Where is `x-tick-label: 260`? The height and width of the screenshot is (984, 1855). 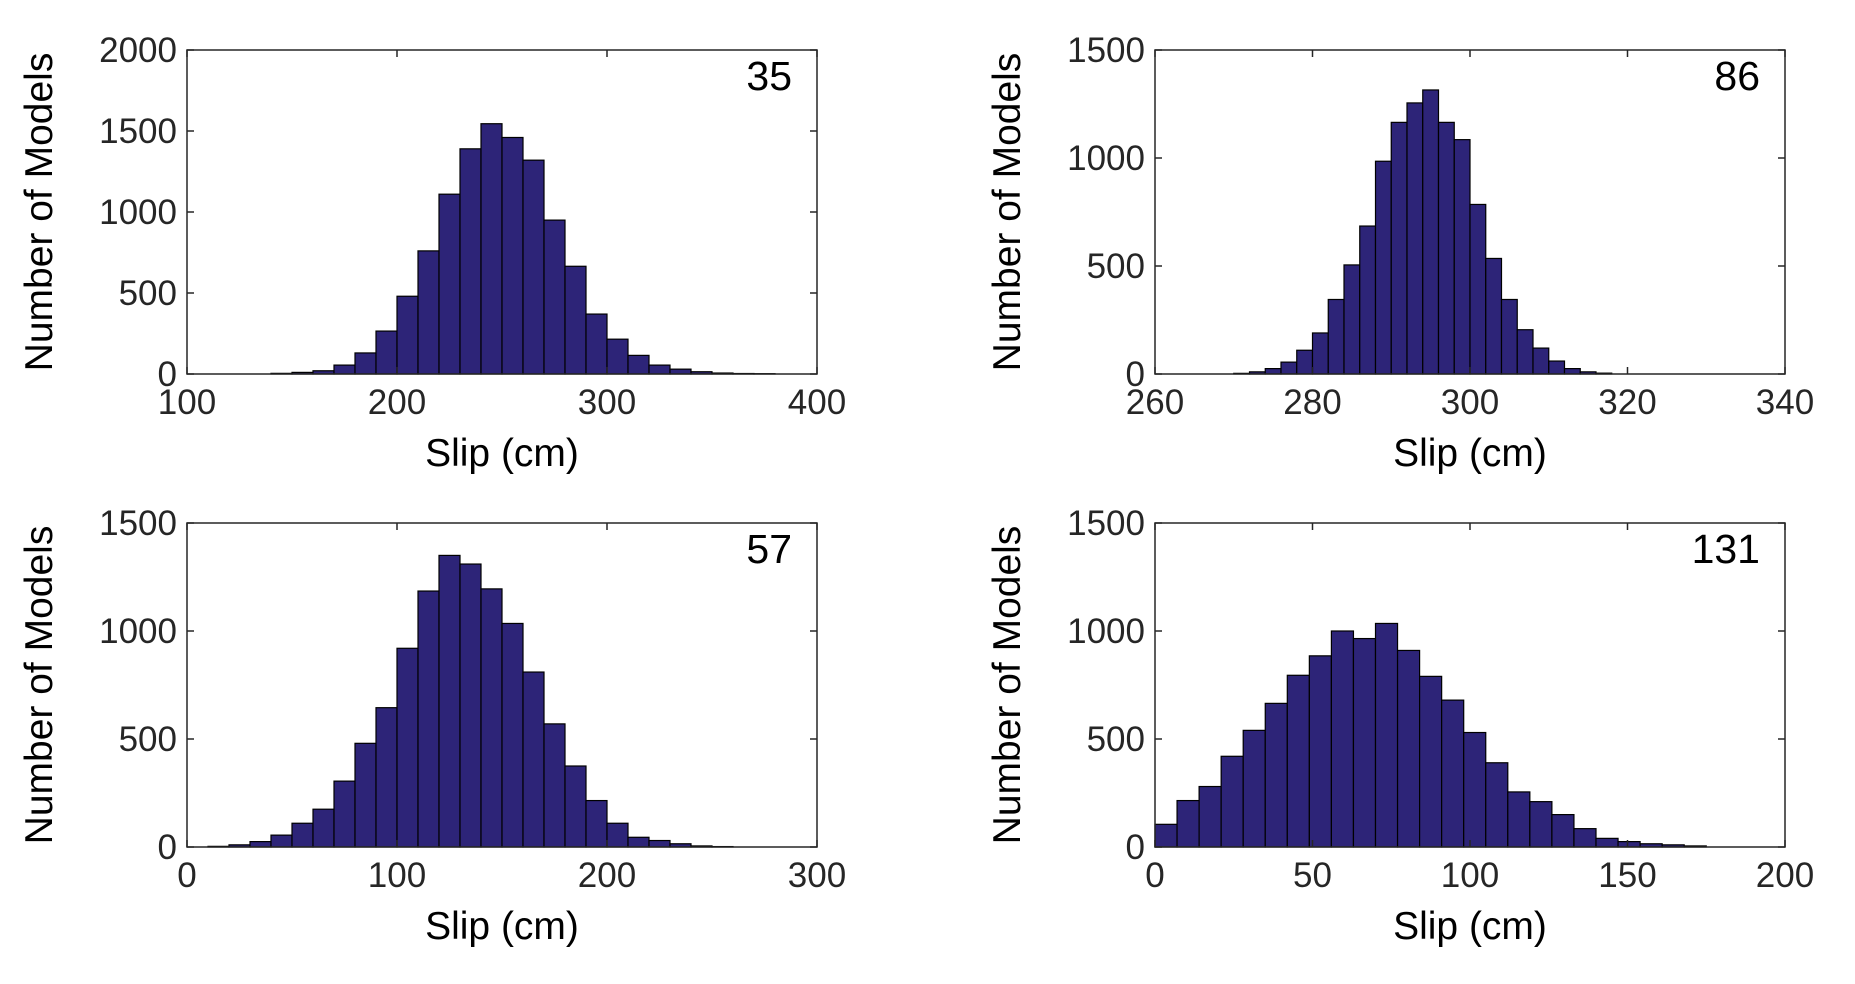
x-tick-label: 260 is located at coordinates (1155, 402).